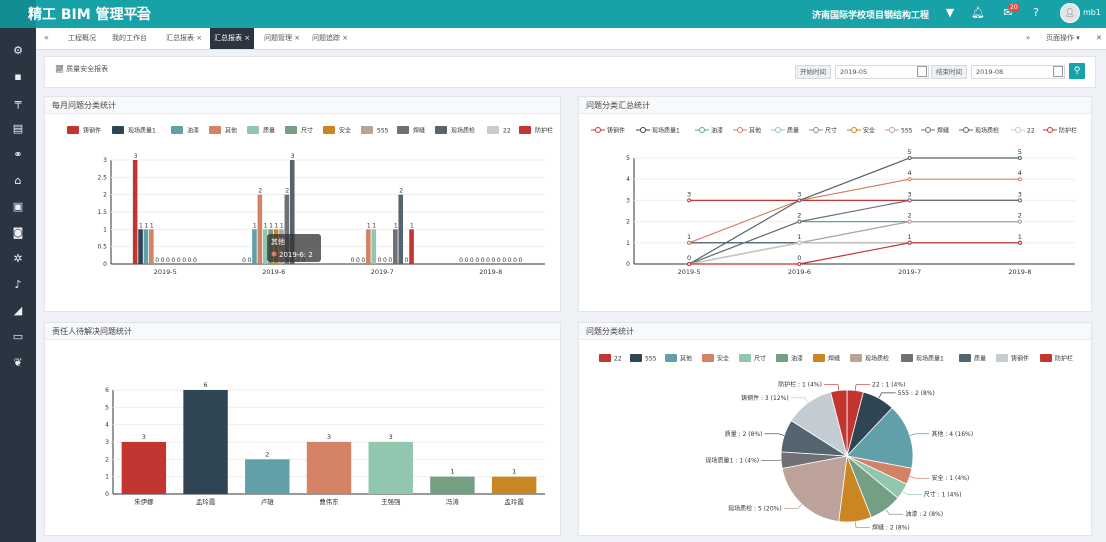 Image resolution: width=1106 pixels, height=542 pixels. I want to click on y-tick-label: 4, so click(107, 425).